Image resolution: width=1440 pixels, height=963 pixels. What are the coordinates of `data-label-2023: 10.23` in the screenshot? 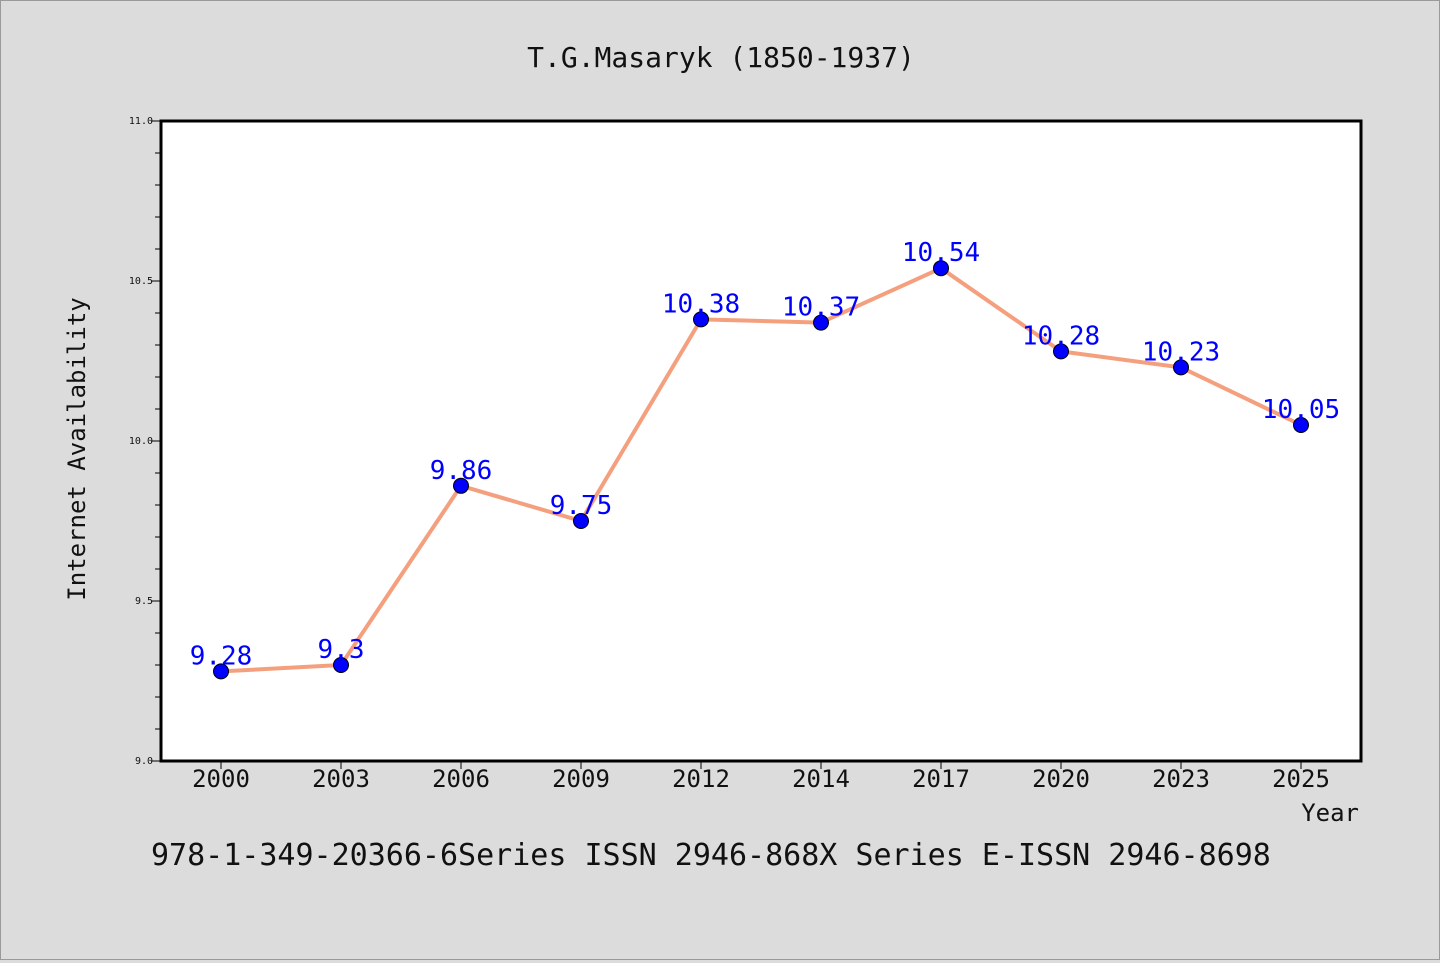 It's located at (1181, 352).